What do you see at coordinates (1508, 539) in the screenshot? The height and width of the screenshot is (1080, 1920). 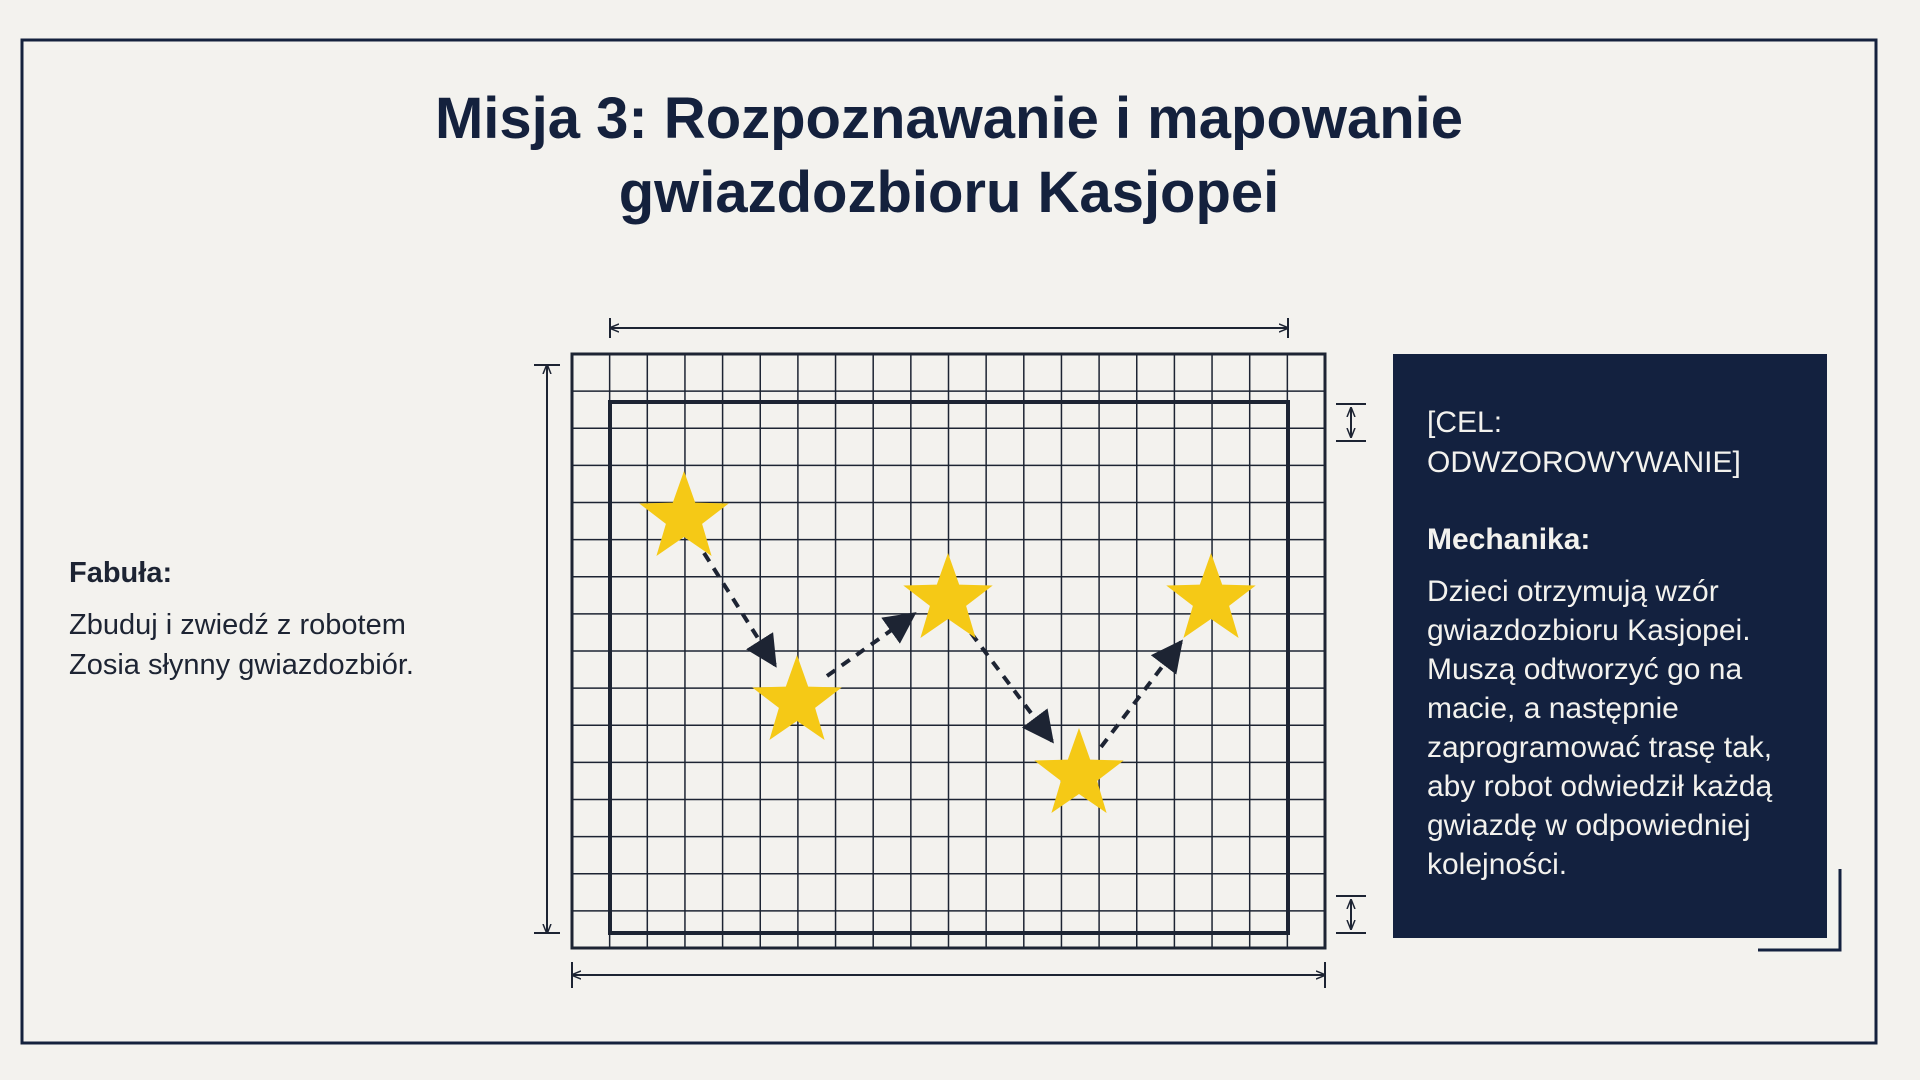 I see `panel-heading: Mechanika:` at bounding box center [1508, 539].